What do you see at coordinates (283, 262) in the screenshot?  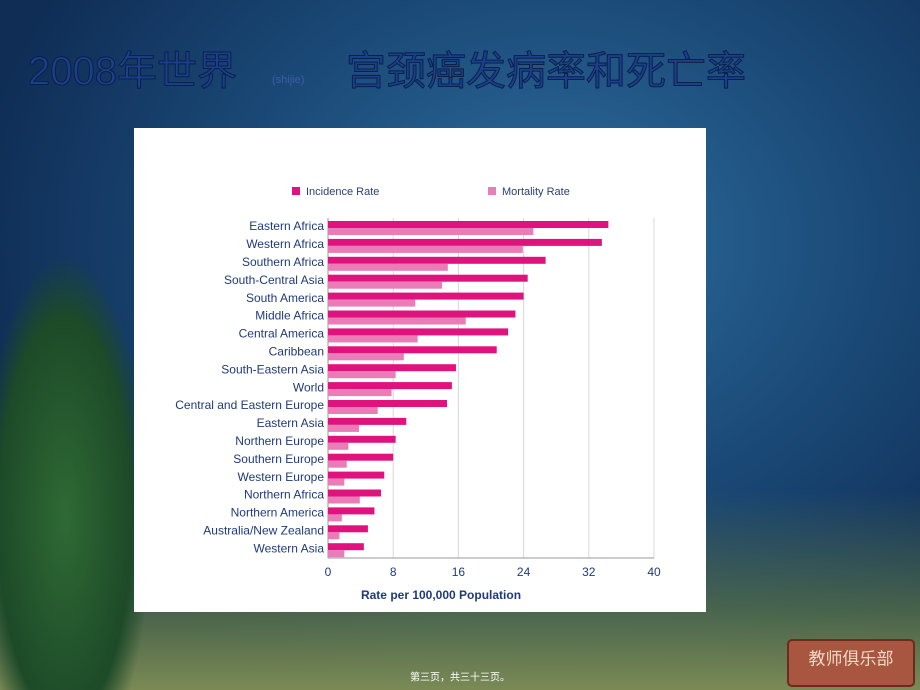 I see `y-tick-label: Southern Africa` at bounding box center [283, 262].